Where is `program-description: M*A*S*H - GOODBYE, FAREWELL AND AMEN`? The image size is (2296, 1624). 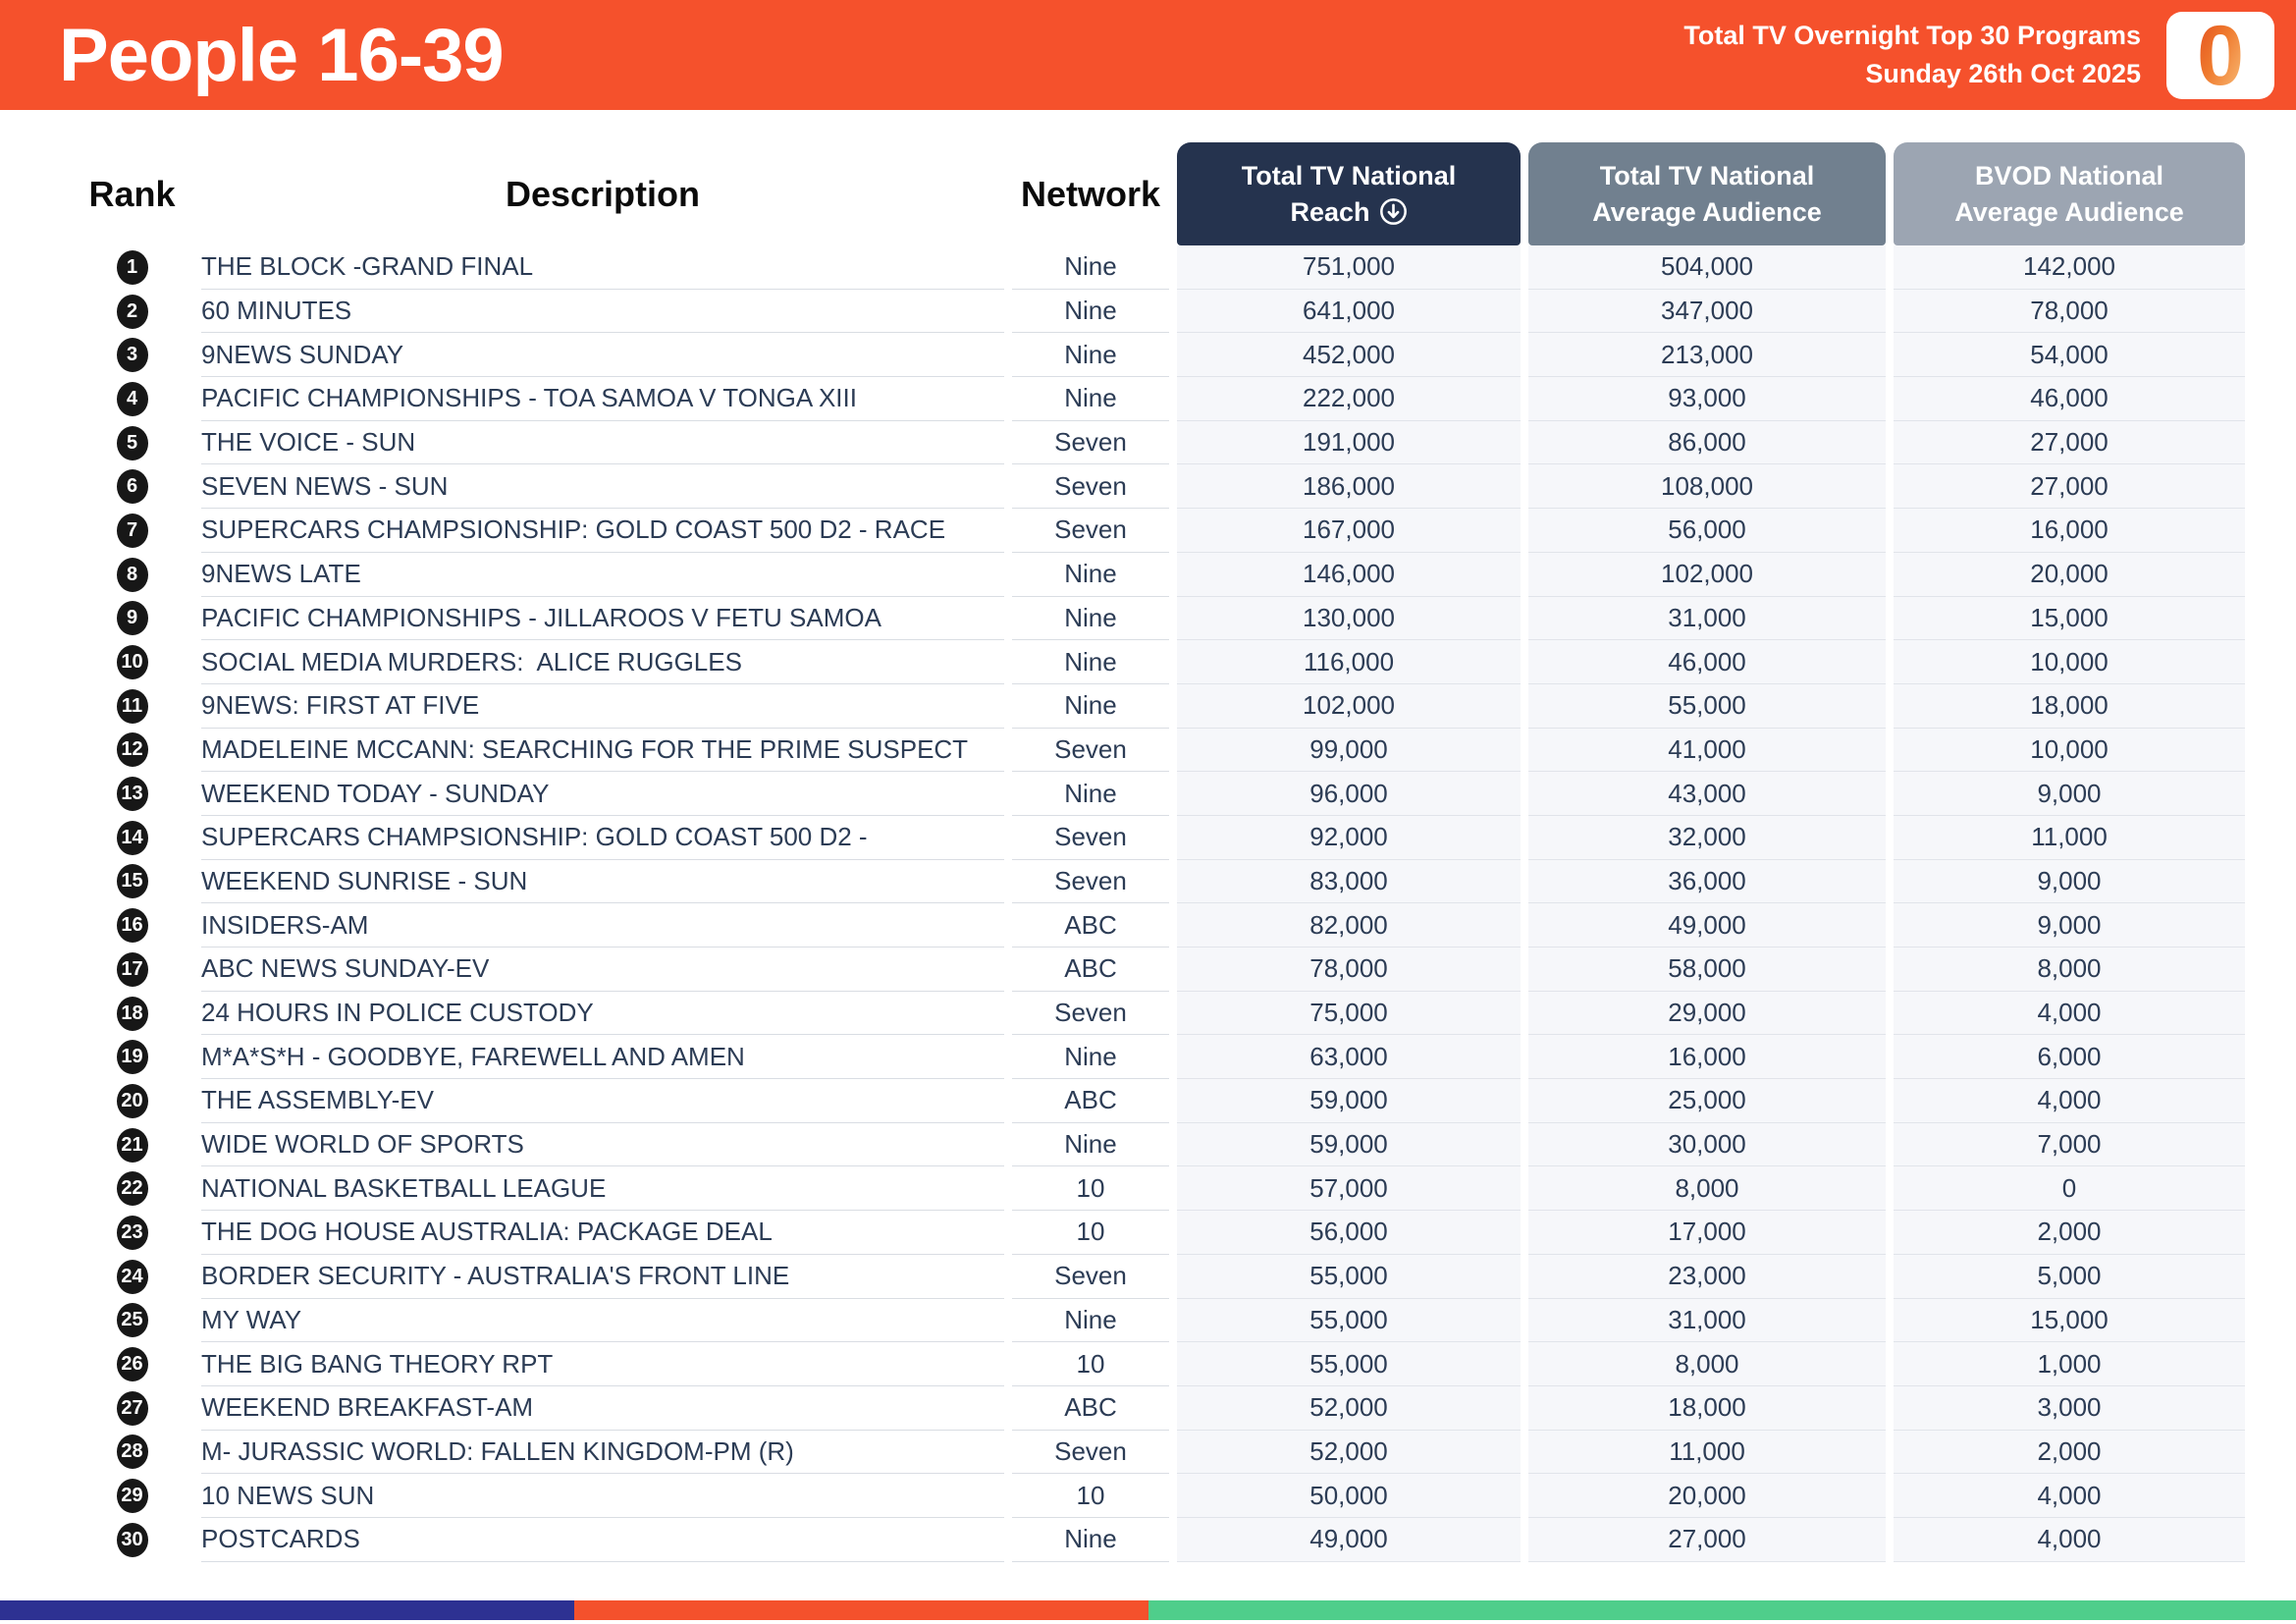
program-description: M*A*S*H - GOODBYE, FAREWELL AND AMEN is located at coordinates (602, 1057).